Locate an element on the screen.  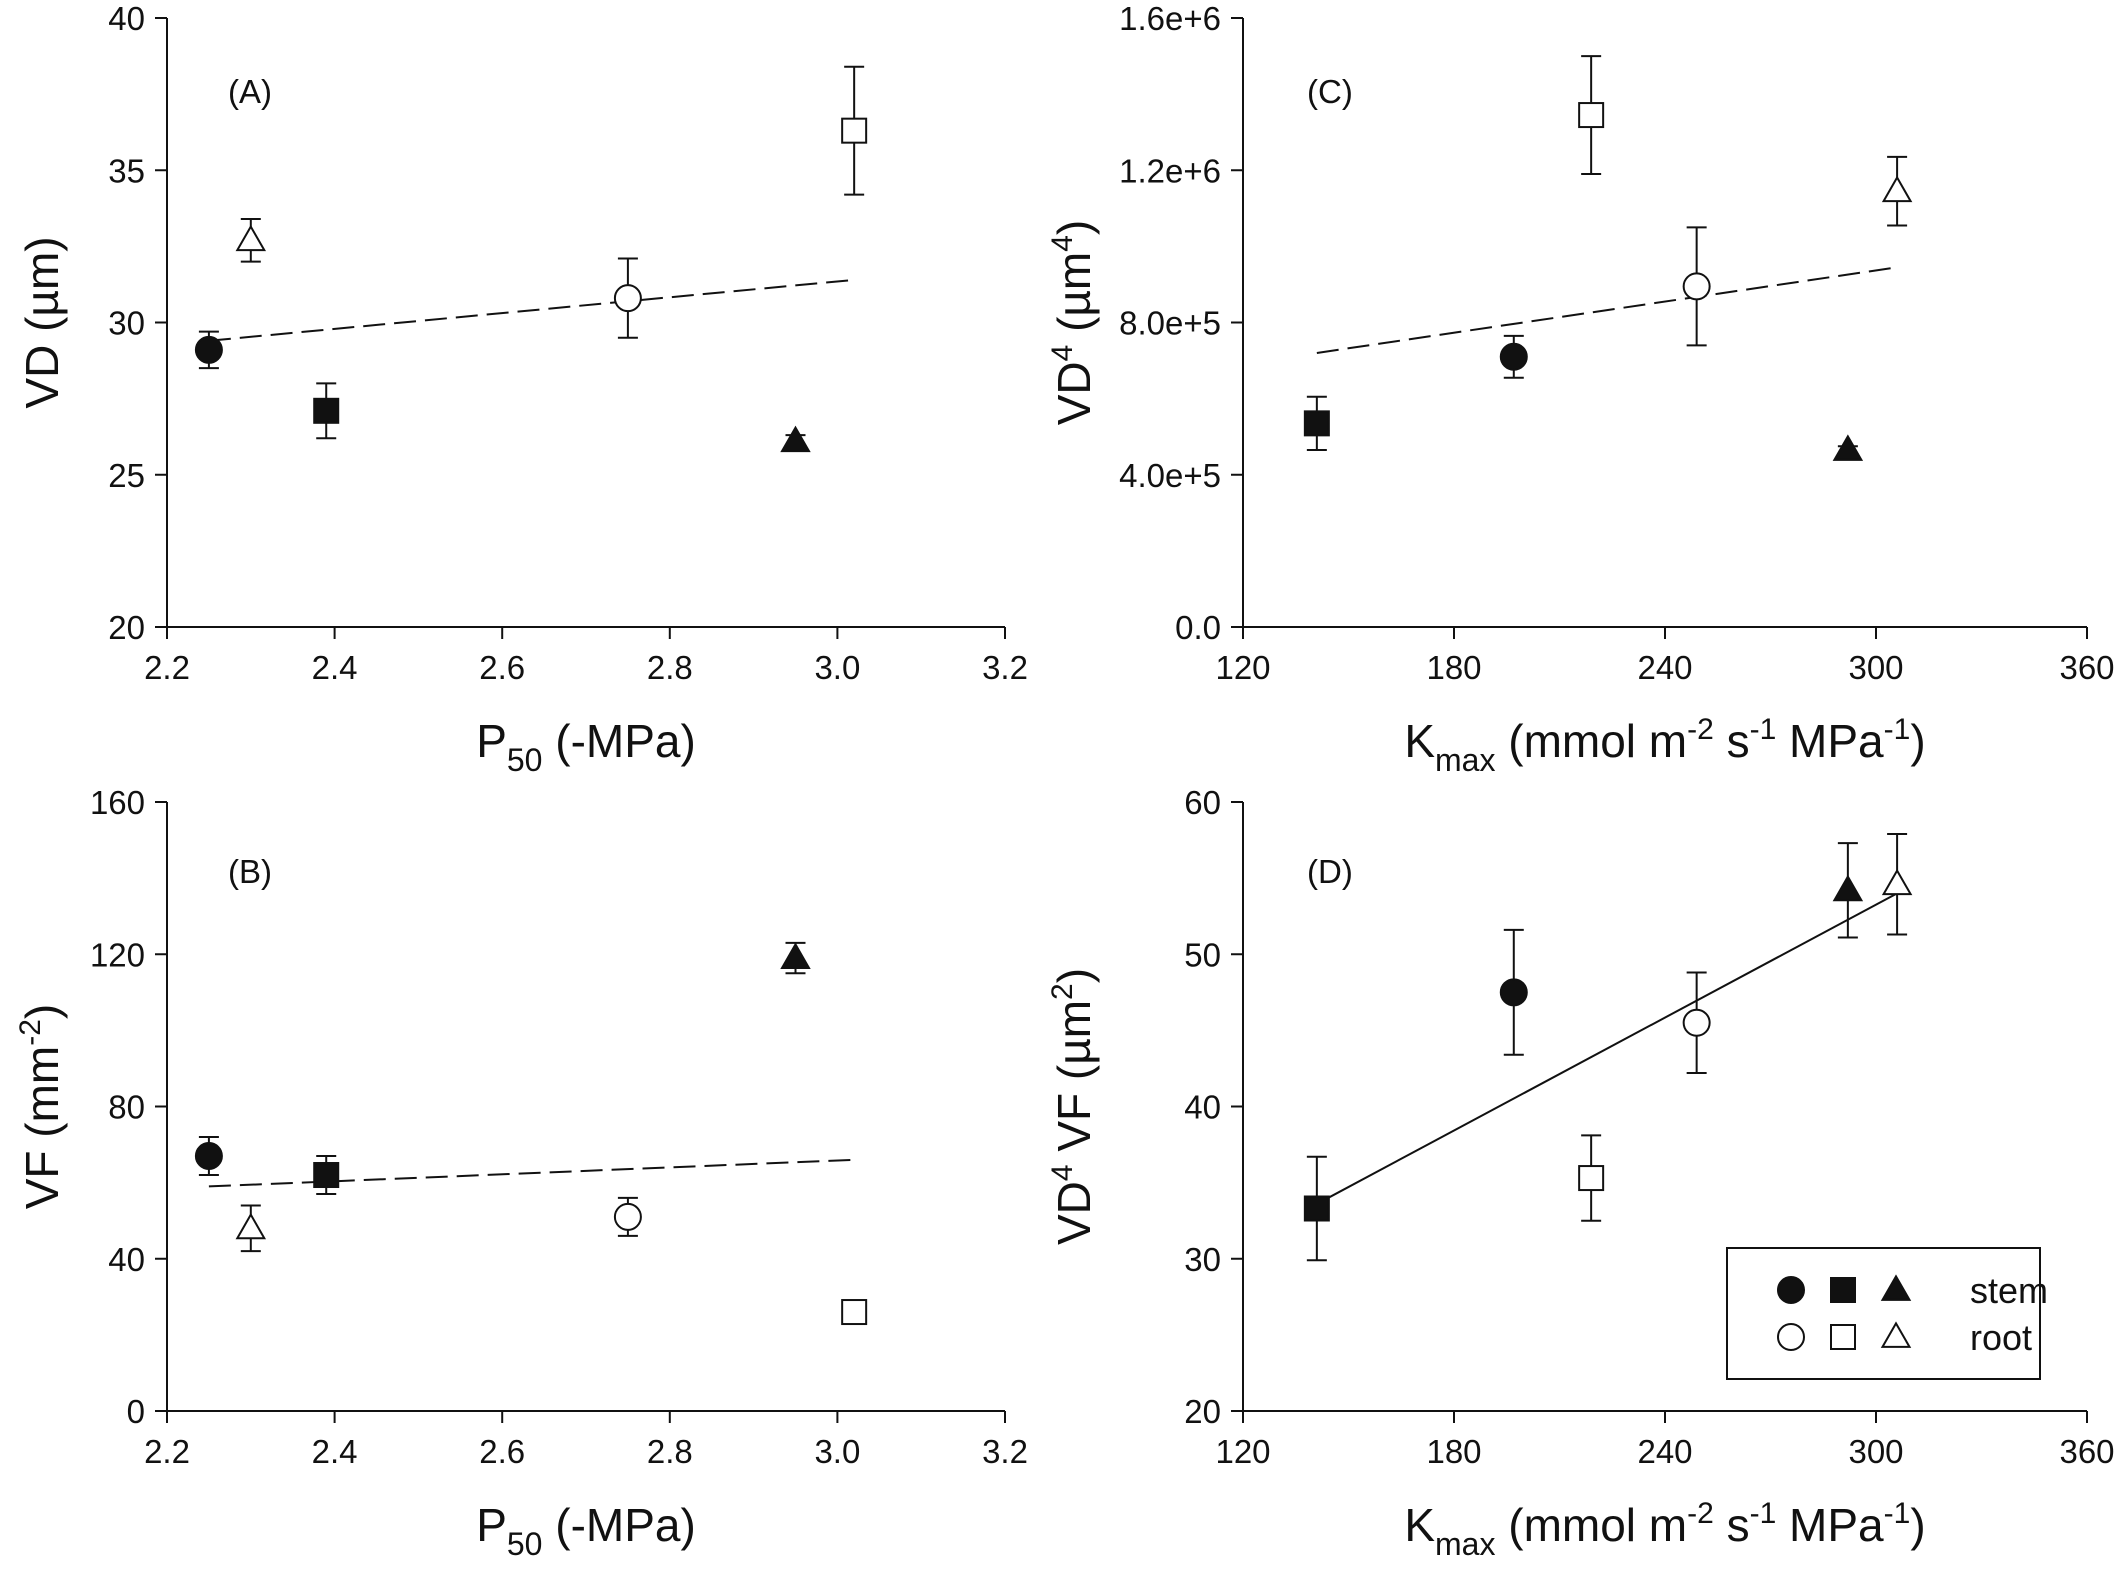
y-axis-label: VD4 VF (µm2) is located at coordinates (1073, 1106).